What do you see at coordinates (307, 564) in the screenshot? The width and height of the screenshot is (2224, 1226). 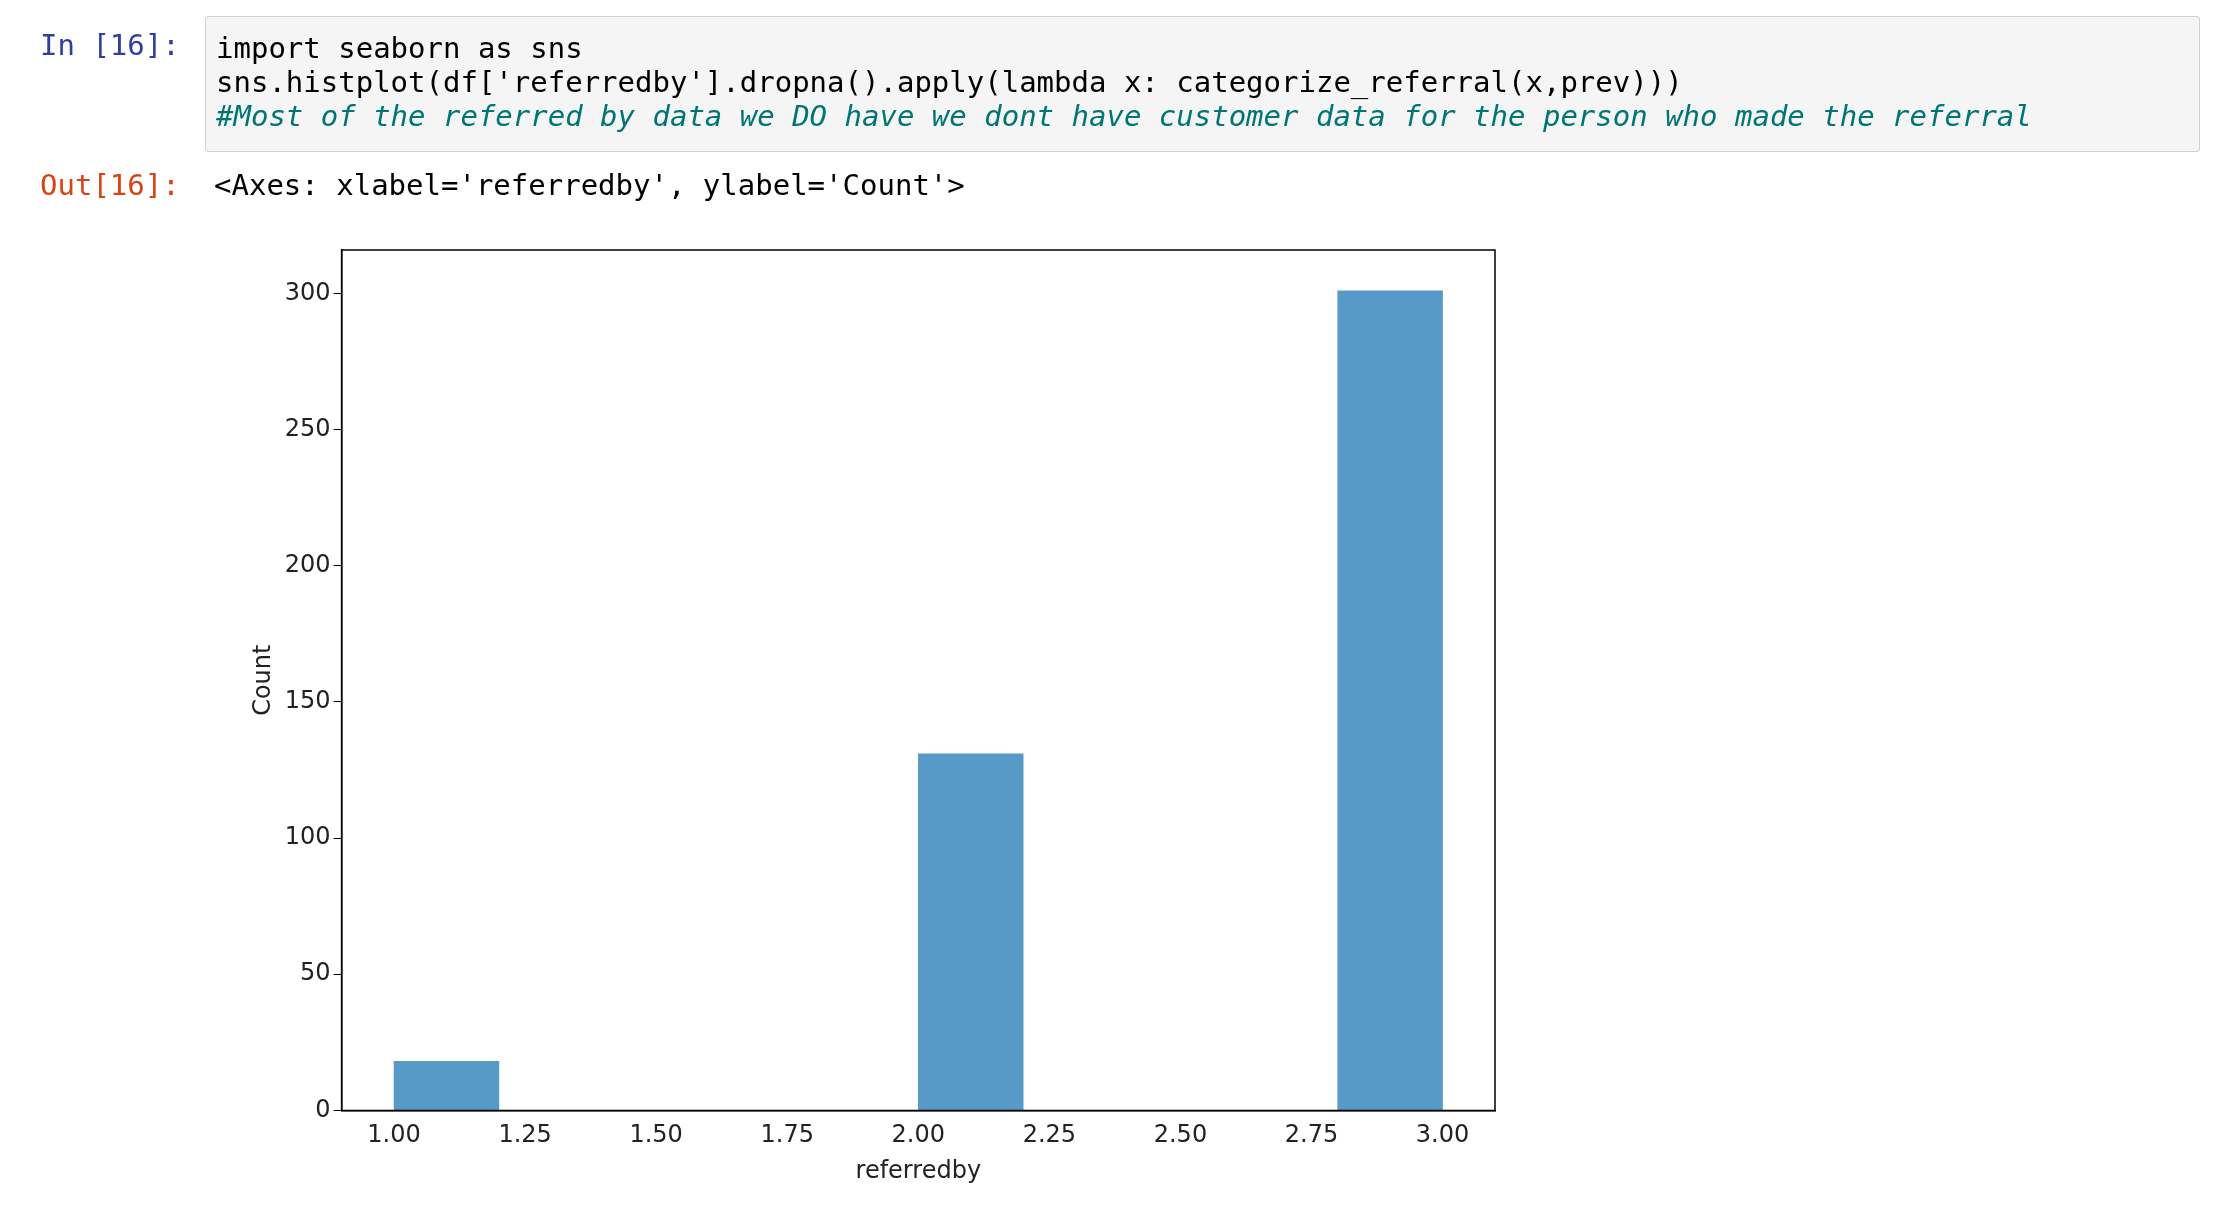 I see `y-tick-label: 200` at bounding box center [307, 564].